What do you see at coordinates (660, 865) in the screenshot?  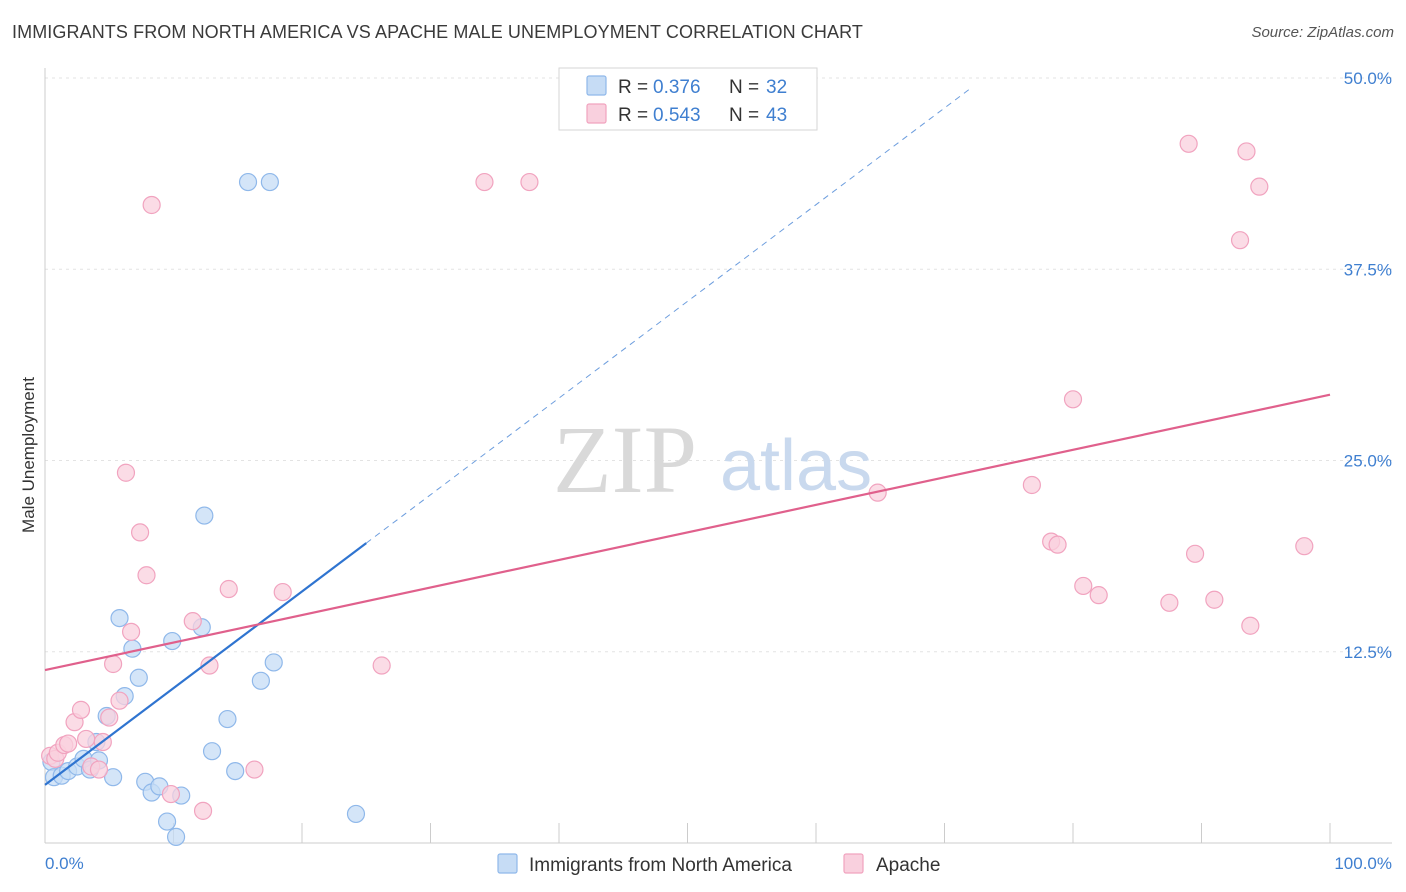 I see `bottom-legend-label-immigrants: Immigrants from North America` at bounding box center [660, 865].